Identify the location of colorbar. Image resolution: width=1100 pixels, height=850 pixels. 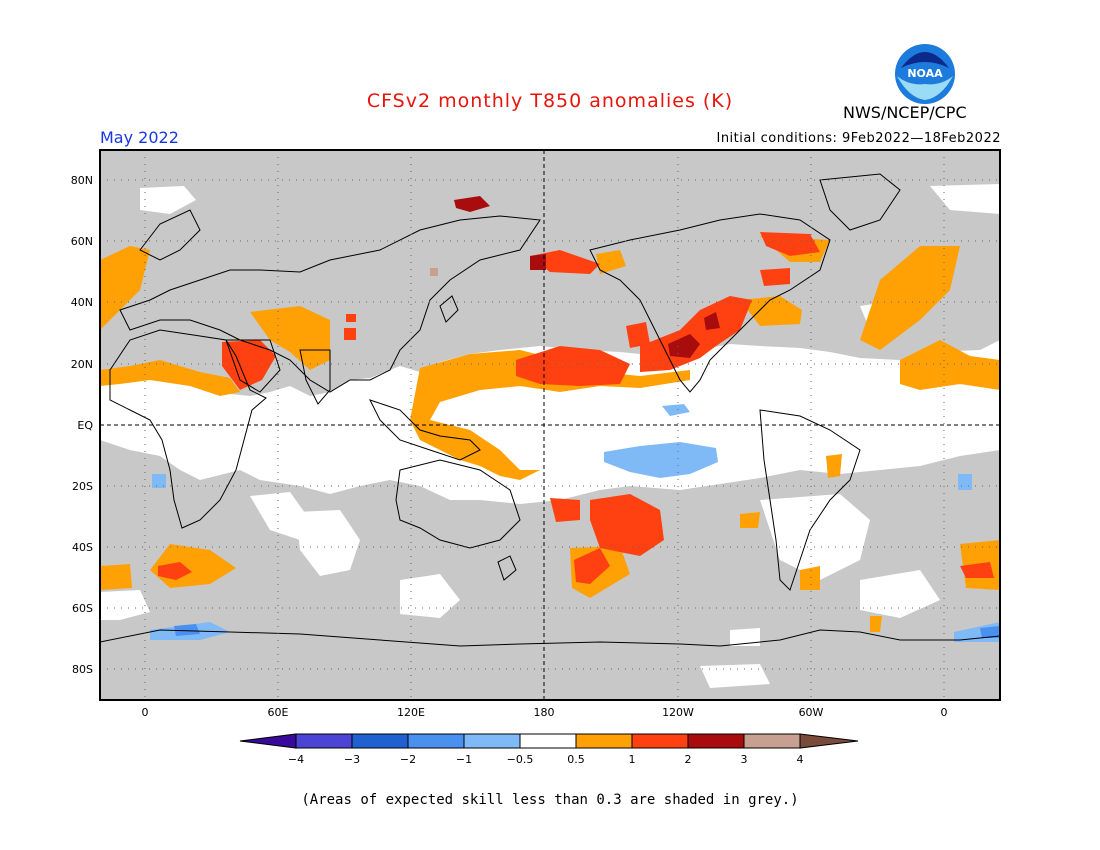
(549, 741).